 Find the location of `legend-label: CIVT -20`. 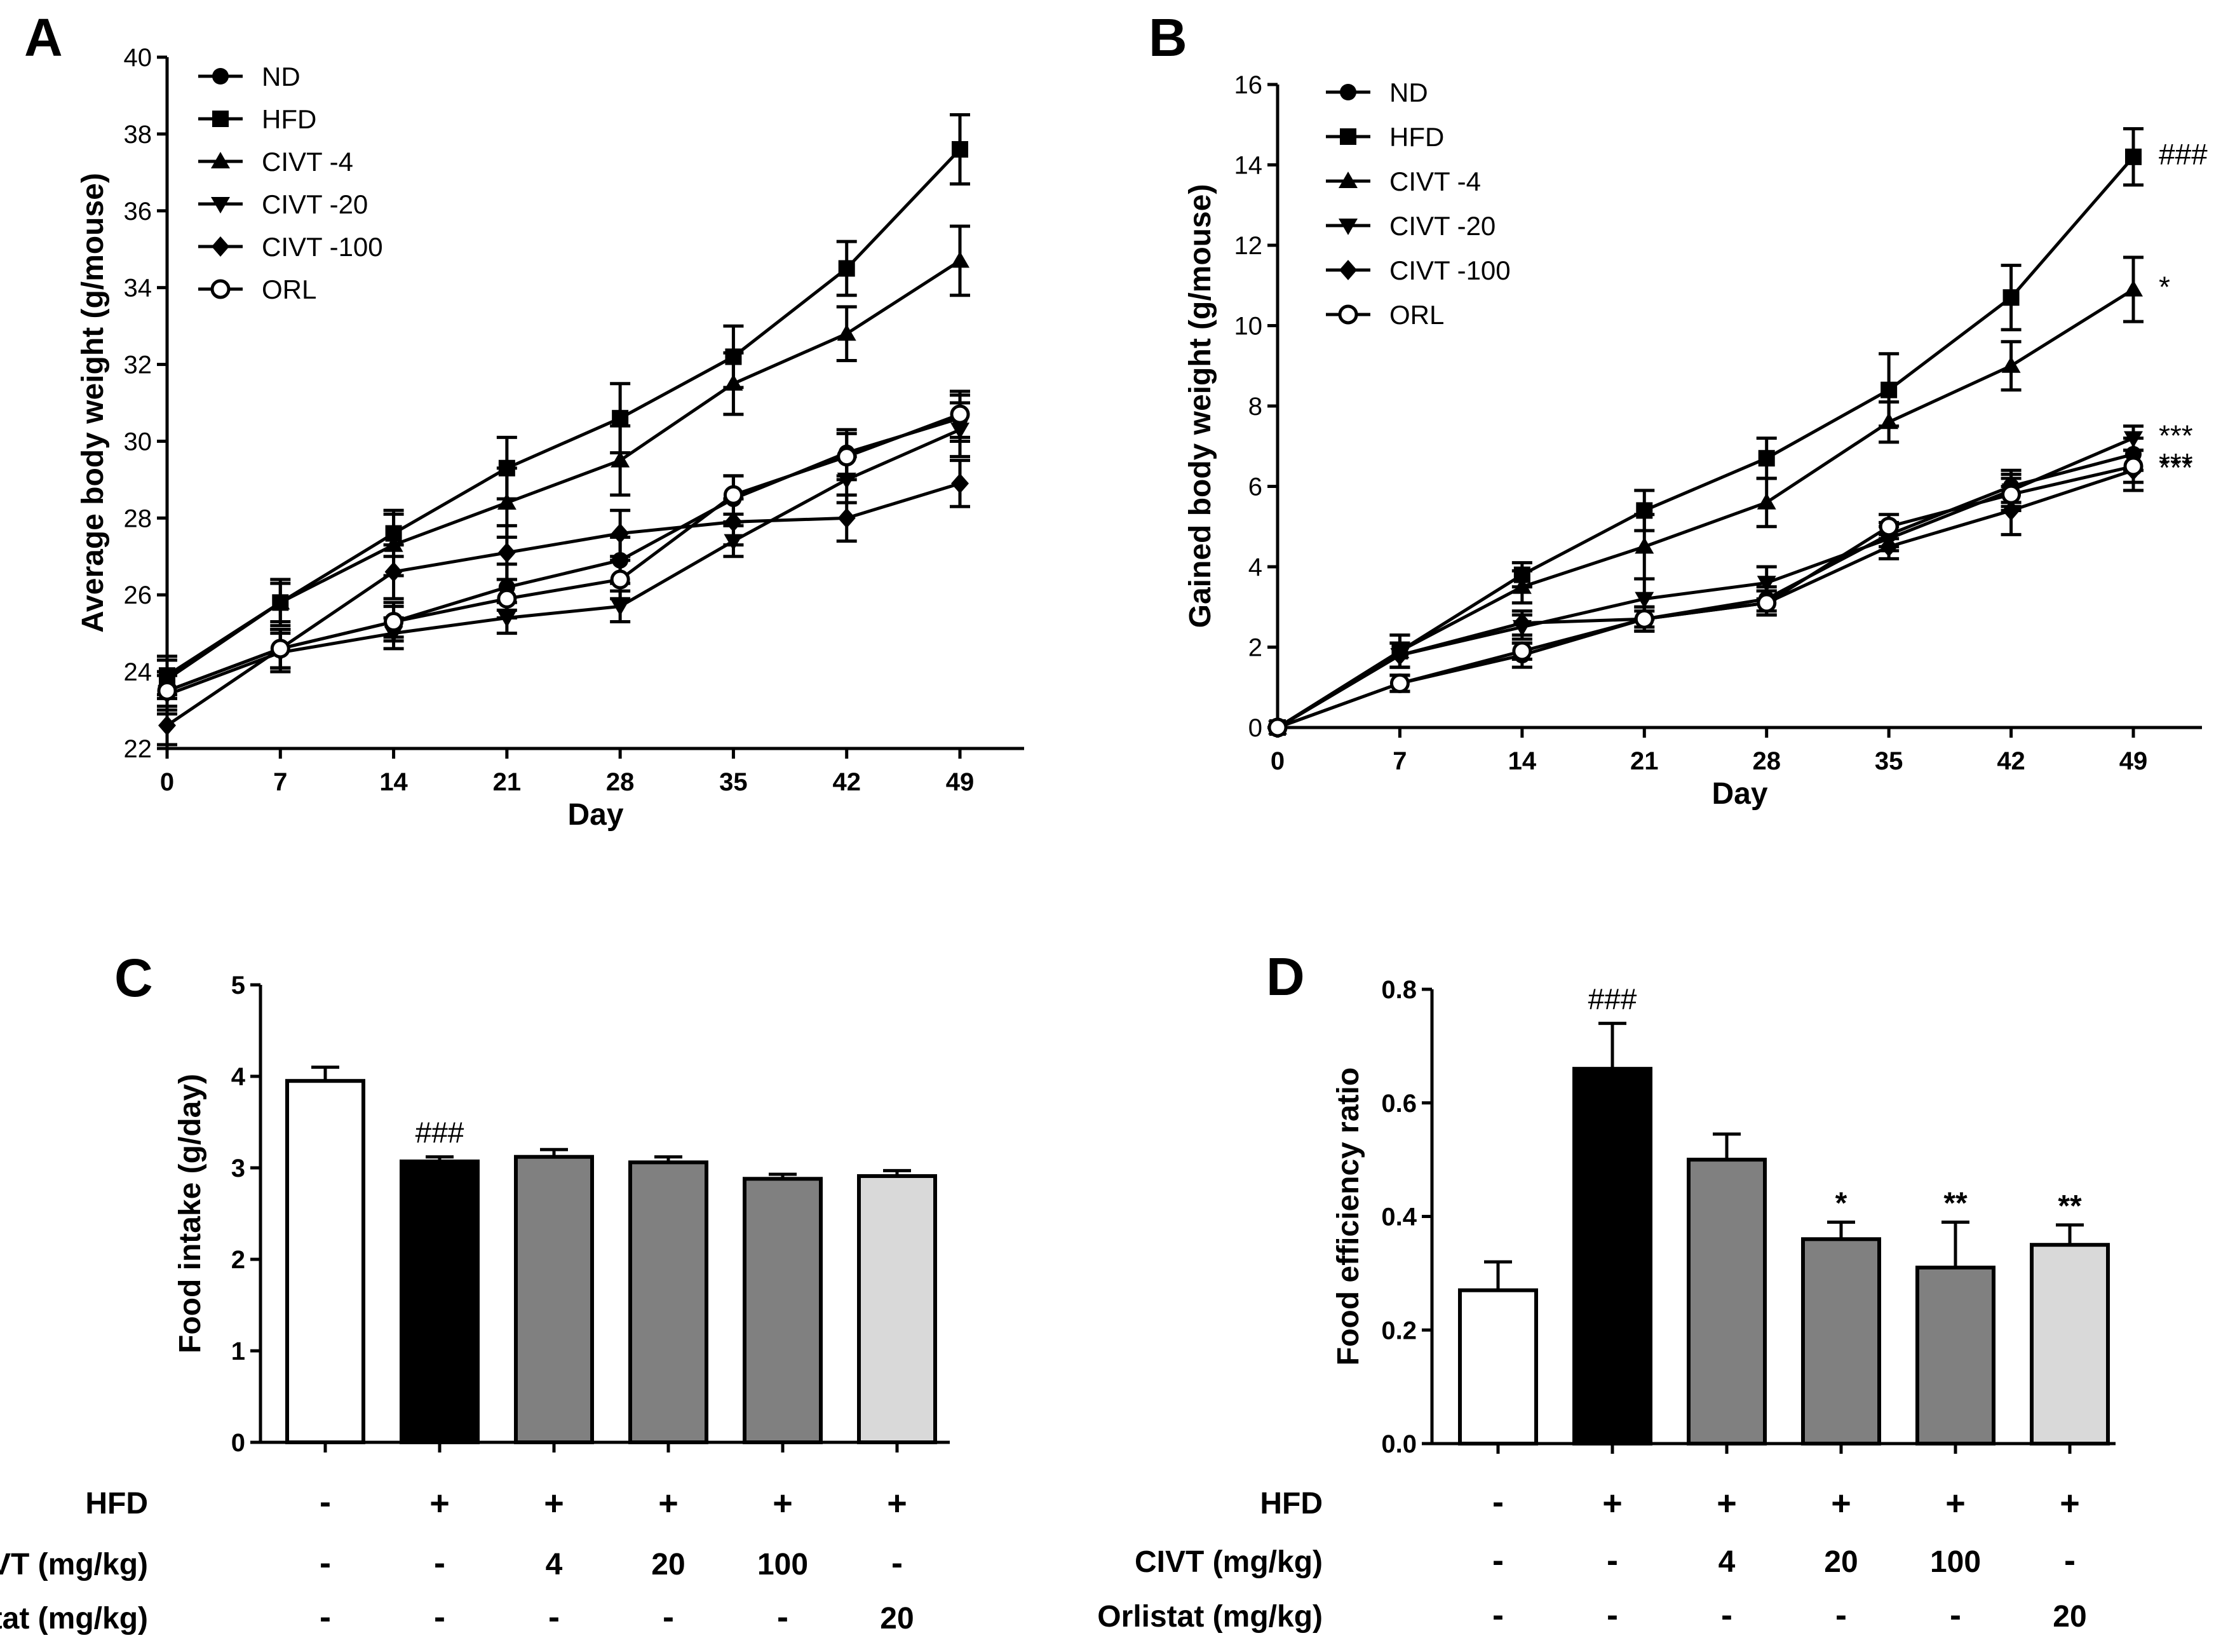

legend-label: CIVT -20 is located at coordinates (1442, 226).